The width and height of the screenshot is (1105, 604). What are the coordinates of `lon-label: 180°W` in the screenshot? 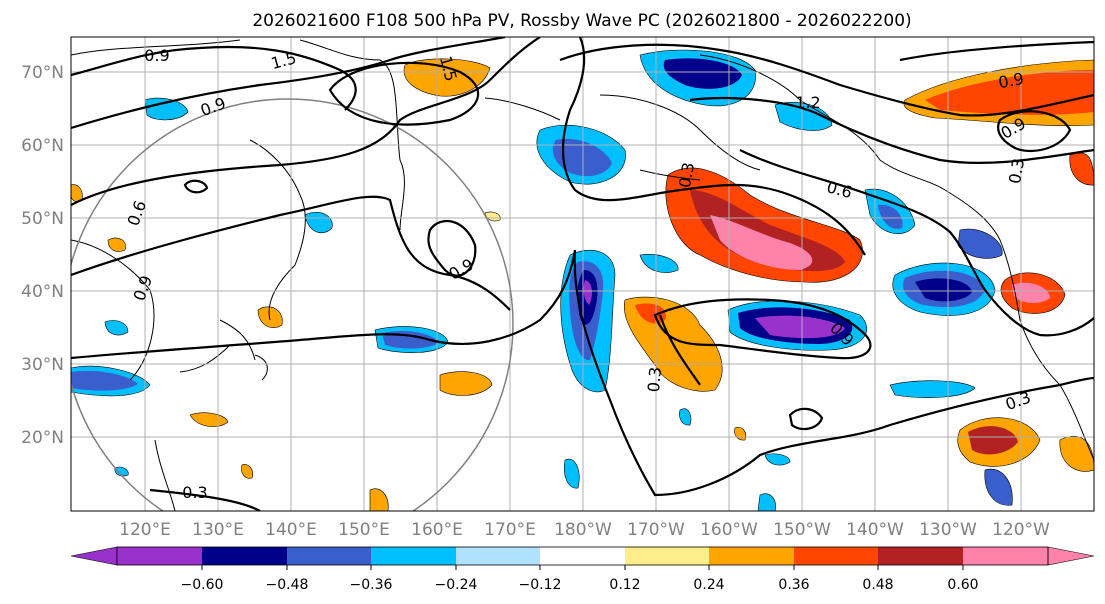 It's located at (583, 530).